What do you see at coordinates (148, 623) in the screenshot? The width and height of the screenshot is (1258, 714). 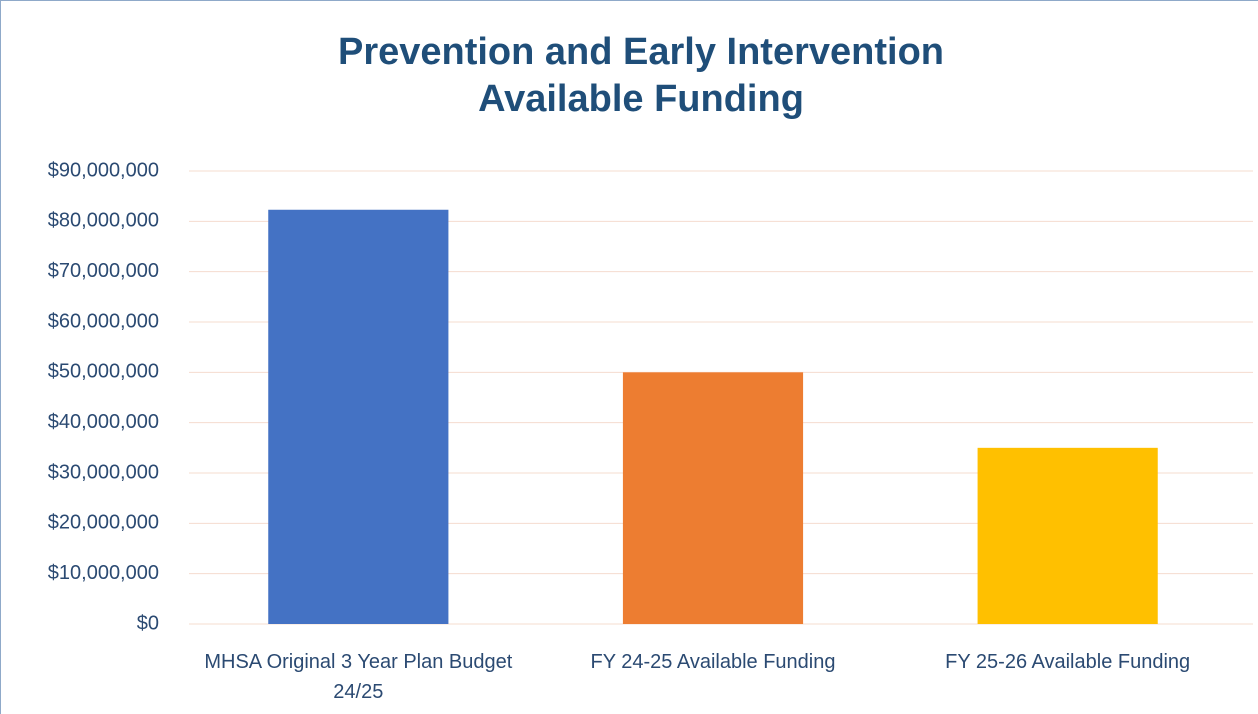 I see `y-tick-label: $0` at bounding box center [148, 623].